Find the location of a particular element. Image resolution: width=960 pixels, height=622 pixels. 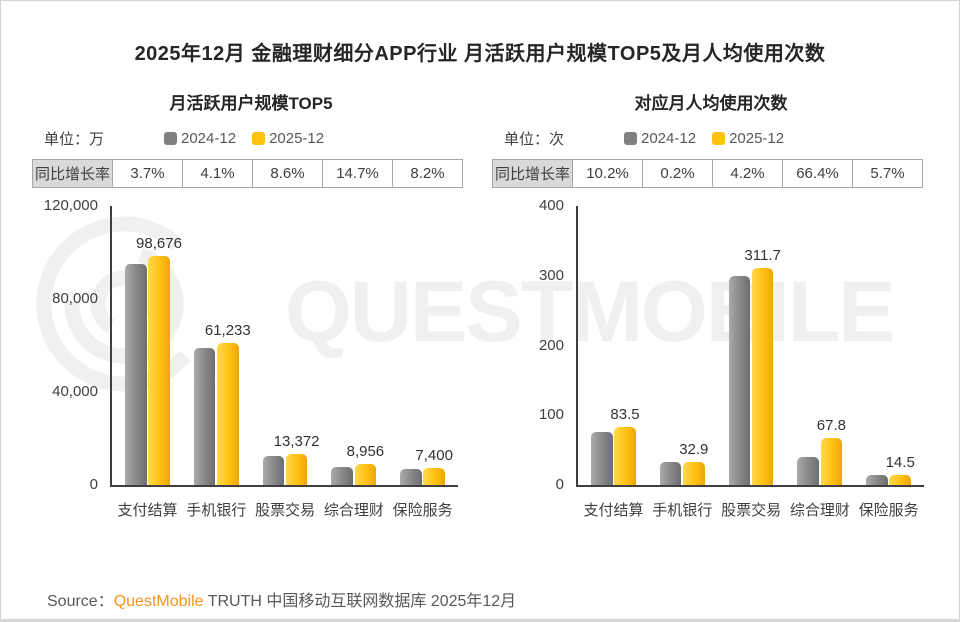

yoy-growth-cell: 5.7% is located at coordinates (887, 173).